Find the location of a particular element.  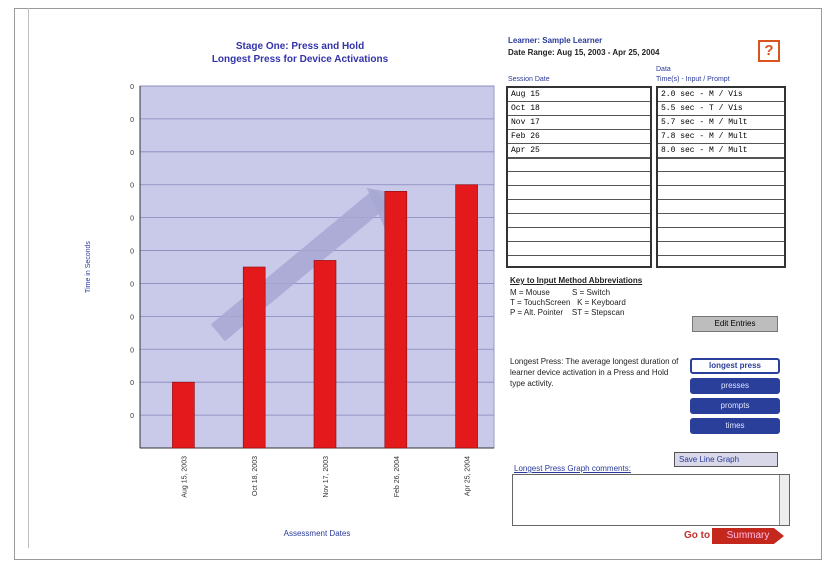

table-row: Oct 18 is located at coordinates (579, 109).